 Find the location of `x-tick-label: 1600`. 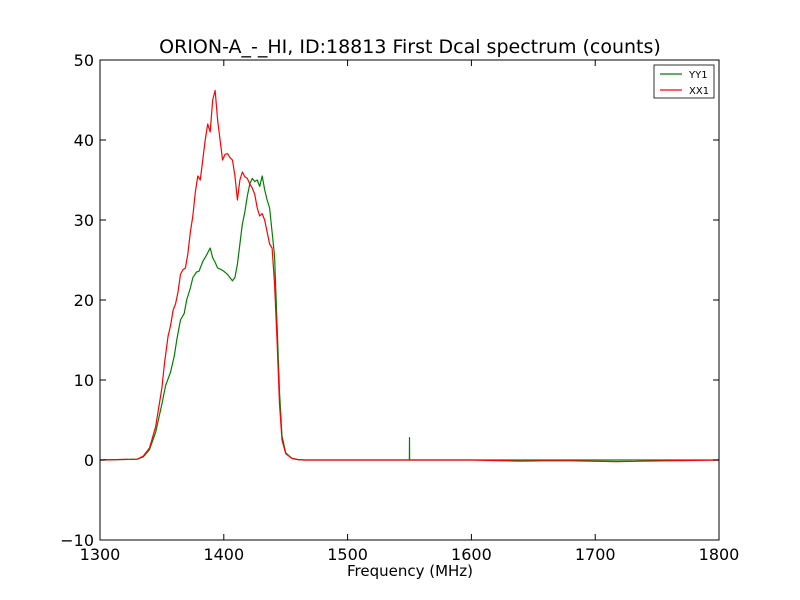

x-tick-label: 1600 is located at coordinates (471, 554).